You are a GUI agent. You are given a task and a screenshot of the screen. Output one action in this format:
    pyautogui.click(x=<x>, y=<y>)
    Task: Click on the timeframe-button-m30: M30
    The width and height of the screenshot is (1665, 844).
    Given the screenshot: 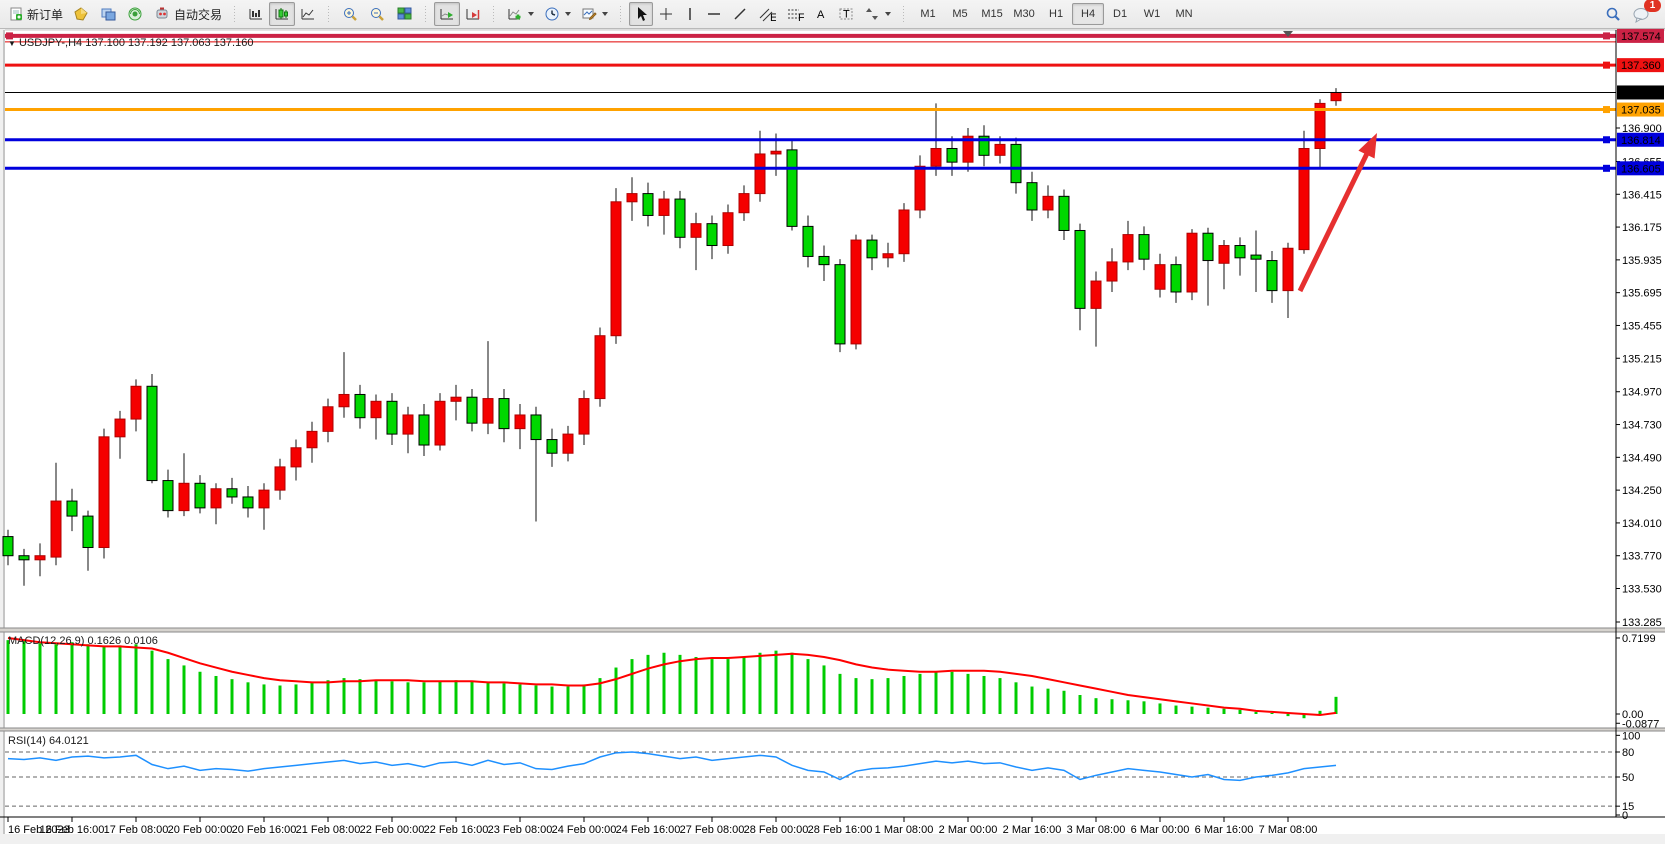 What is the action you would take?
    pyautogui.click(x=1024, y=14)
    